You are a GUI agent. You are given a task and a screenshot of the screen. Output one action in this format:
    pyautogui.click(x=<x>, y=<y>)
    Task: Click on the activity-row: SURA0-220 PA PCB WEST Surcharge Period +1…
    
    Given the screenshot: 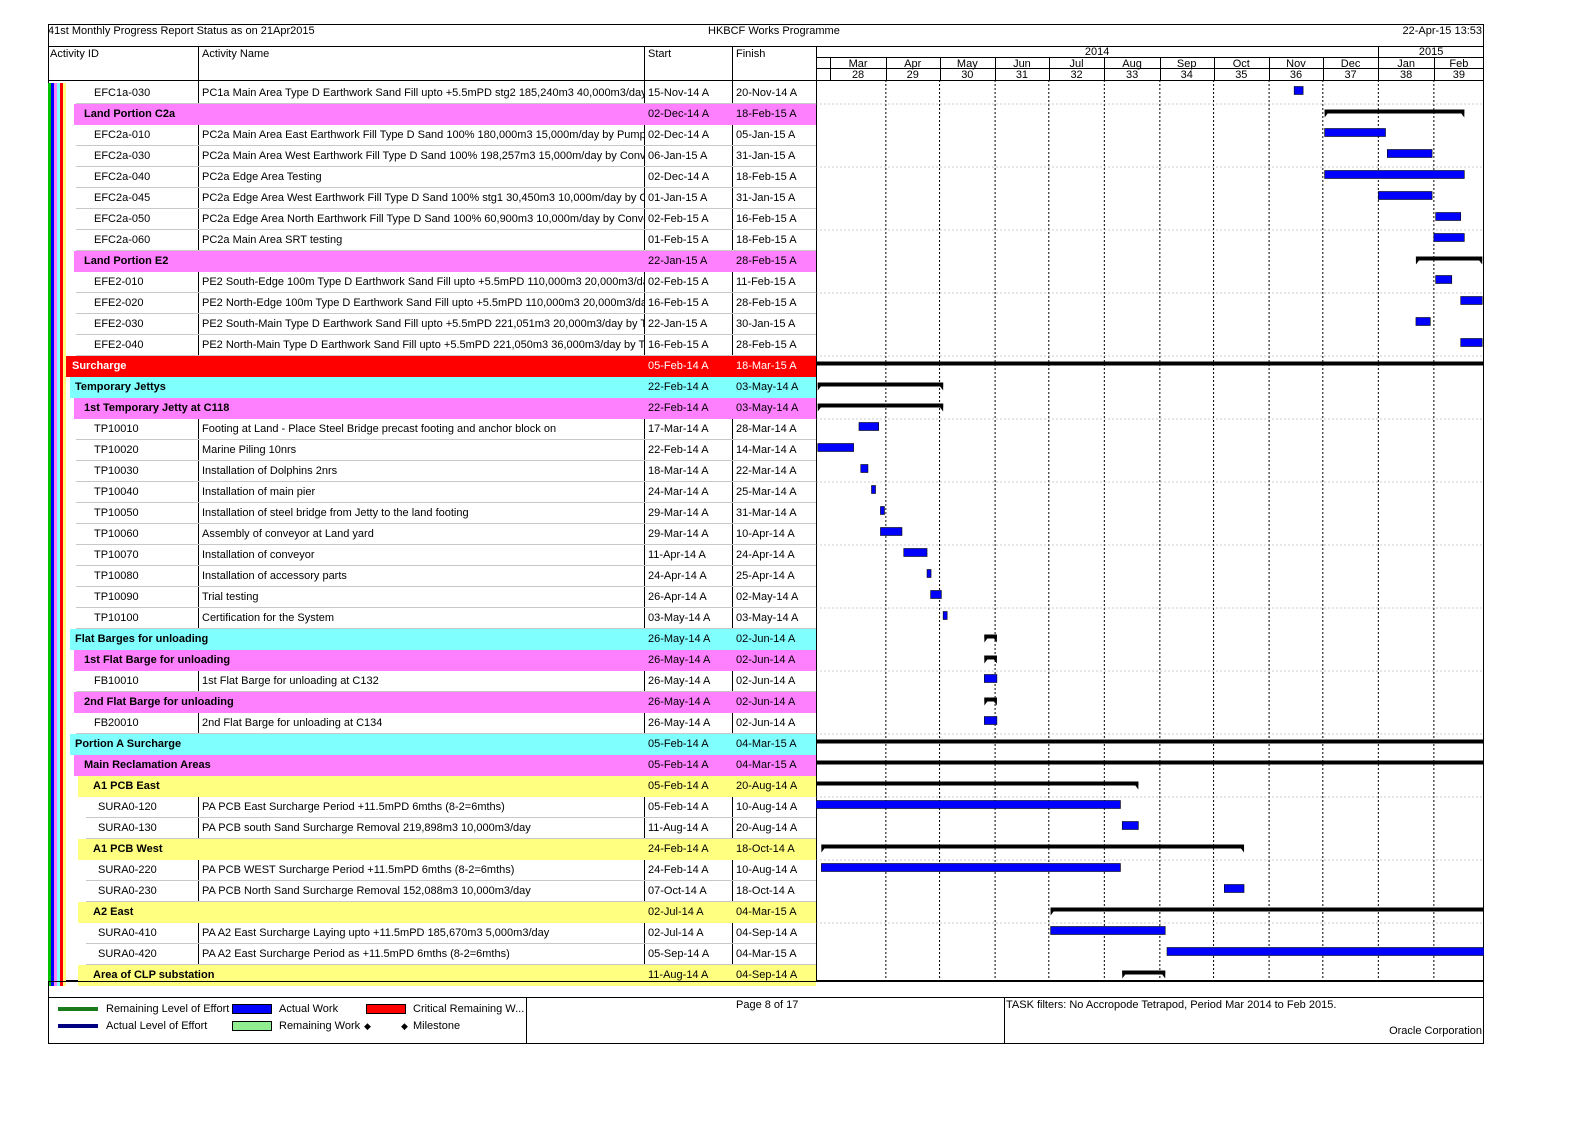 What is the action you would take?
    pyautogui.click(x=432, y=870)
    